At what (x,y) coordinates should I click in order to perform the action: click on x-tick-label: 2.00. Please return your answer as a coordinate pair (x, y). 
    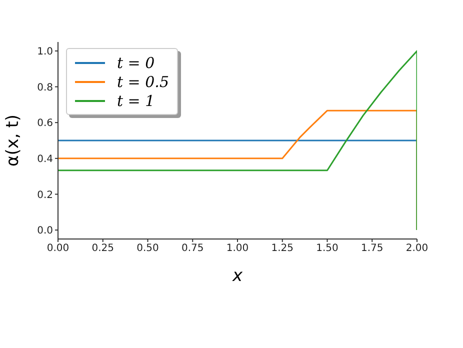
    Looking at the image, I should click on (417, 248).